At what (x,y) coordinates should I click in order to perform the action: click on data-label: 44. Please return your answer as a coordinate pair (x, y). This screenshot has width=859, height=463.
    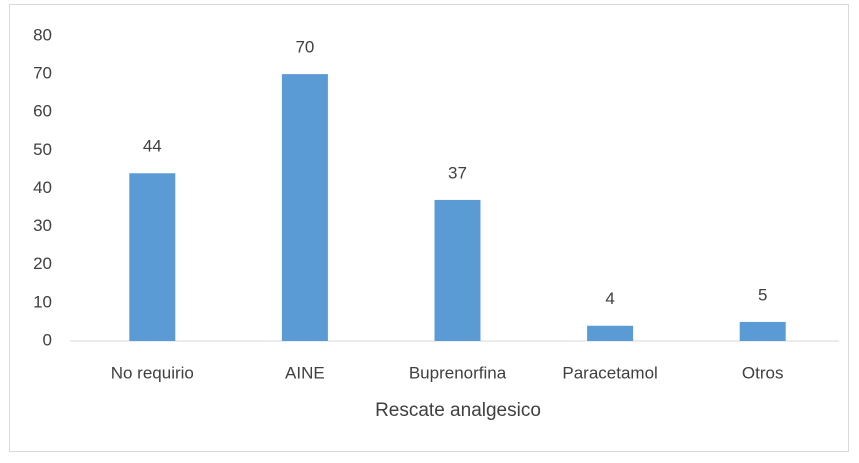
    Looking at the image, I should click on (152, 146).